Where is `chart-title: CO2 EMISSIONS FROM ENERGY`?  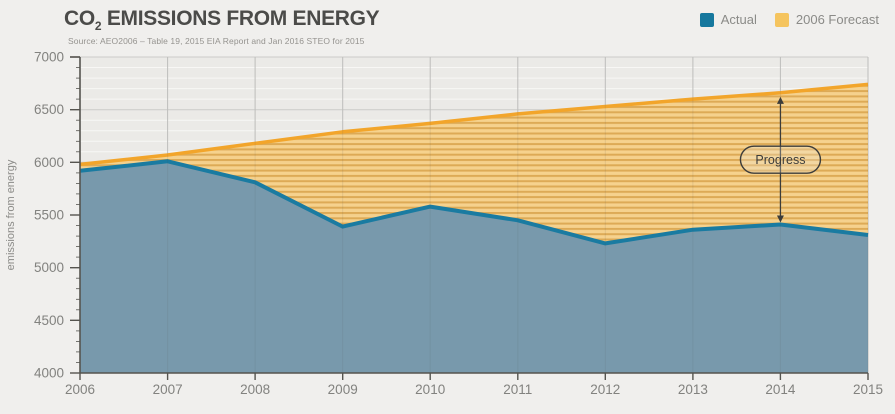 chart-title: CO2 EMISSIONS FROM ENERGY is located at coordinates (222, 20).